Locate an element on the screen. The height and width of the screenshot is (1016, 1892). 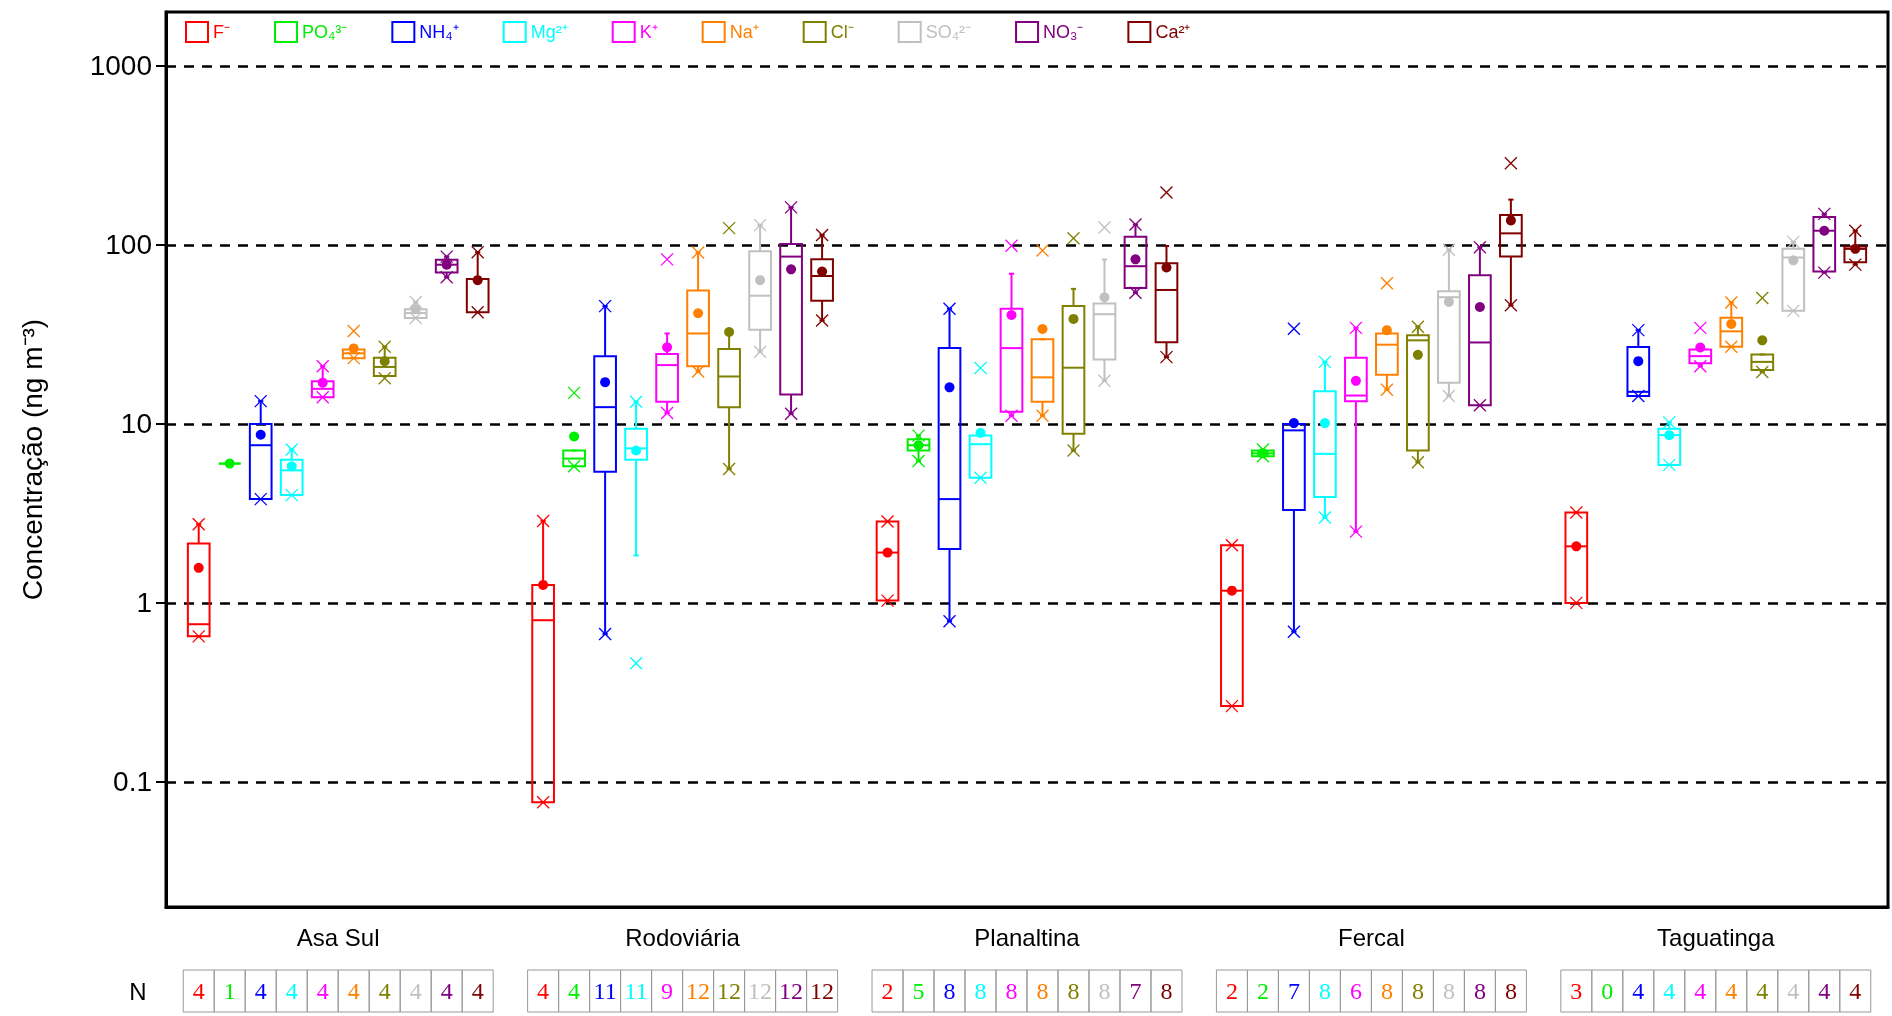
text: 5 is located at coordinates (918, 991).